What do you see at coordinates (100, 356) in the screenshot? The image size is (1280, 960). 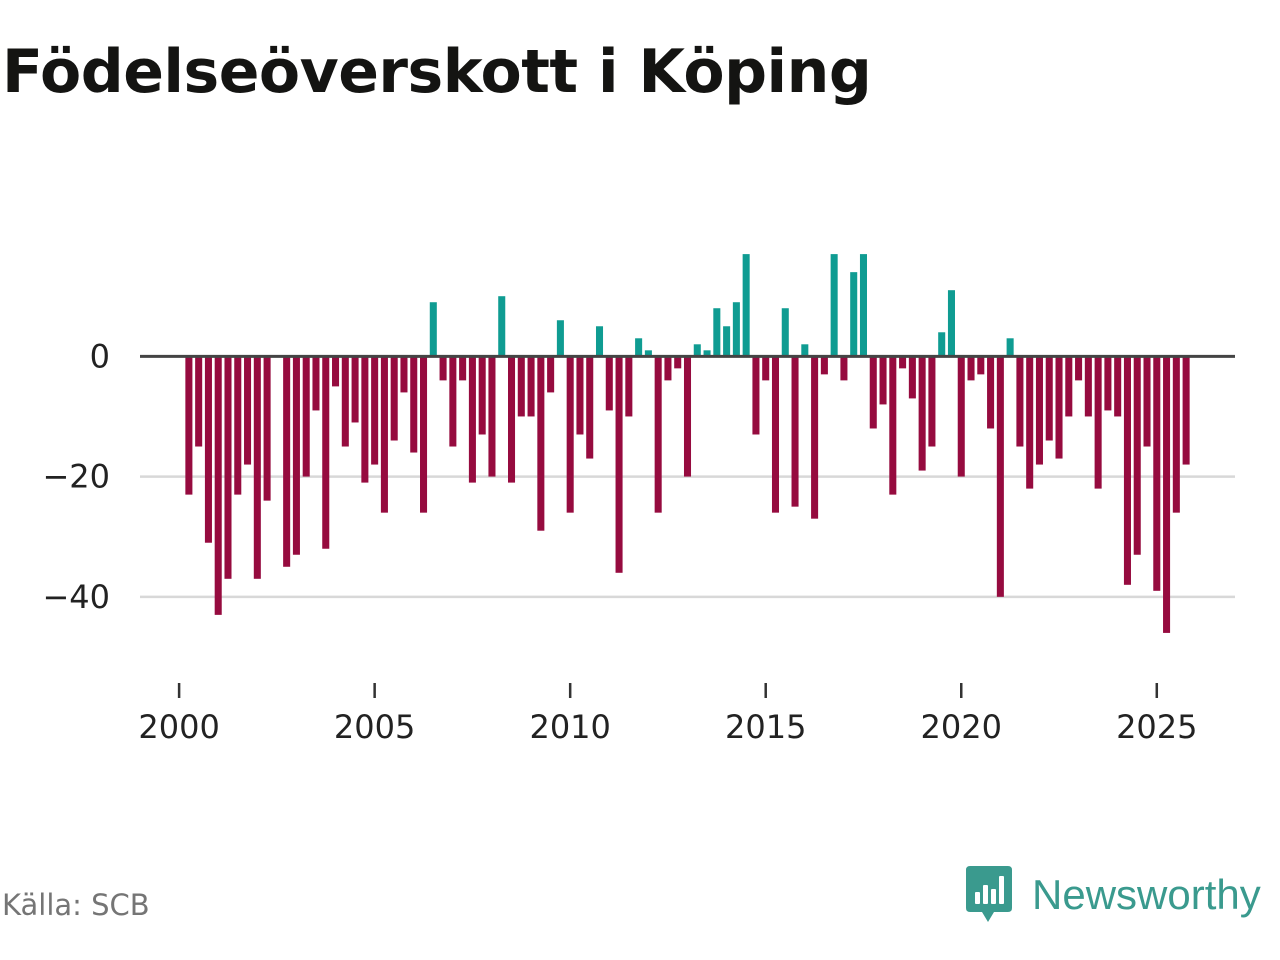 I see `y-tick-label: 0` at bounding box center [100, 356].